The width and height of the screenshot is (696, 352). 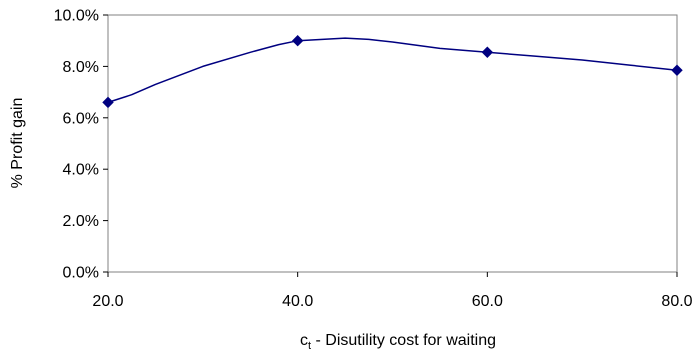 I want to click on x-axis-label-main: c, so click(x=304, y=340).